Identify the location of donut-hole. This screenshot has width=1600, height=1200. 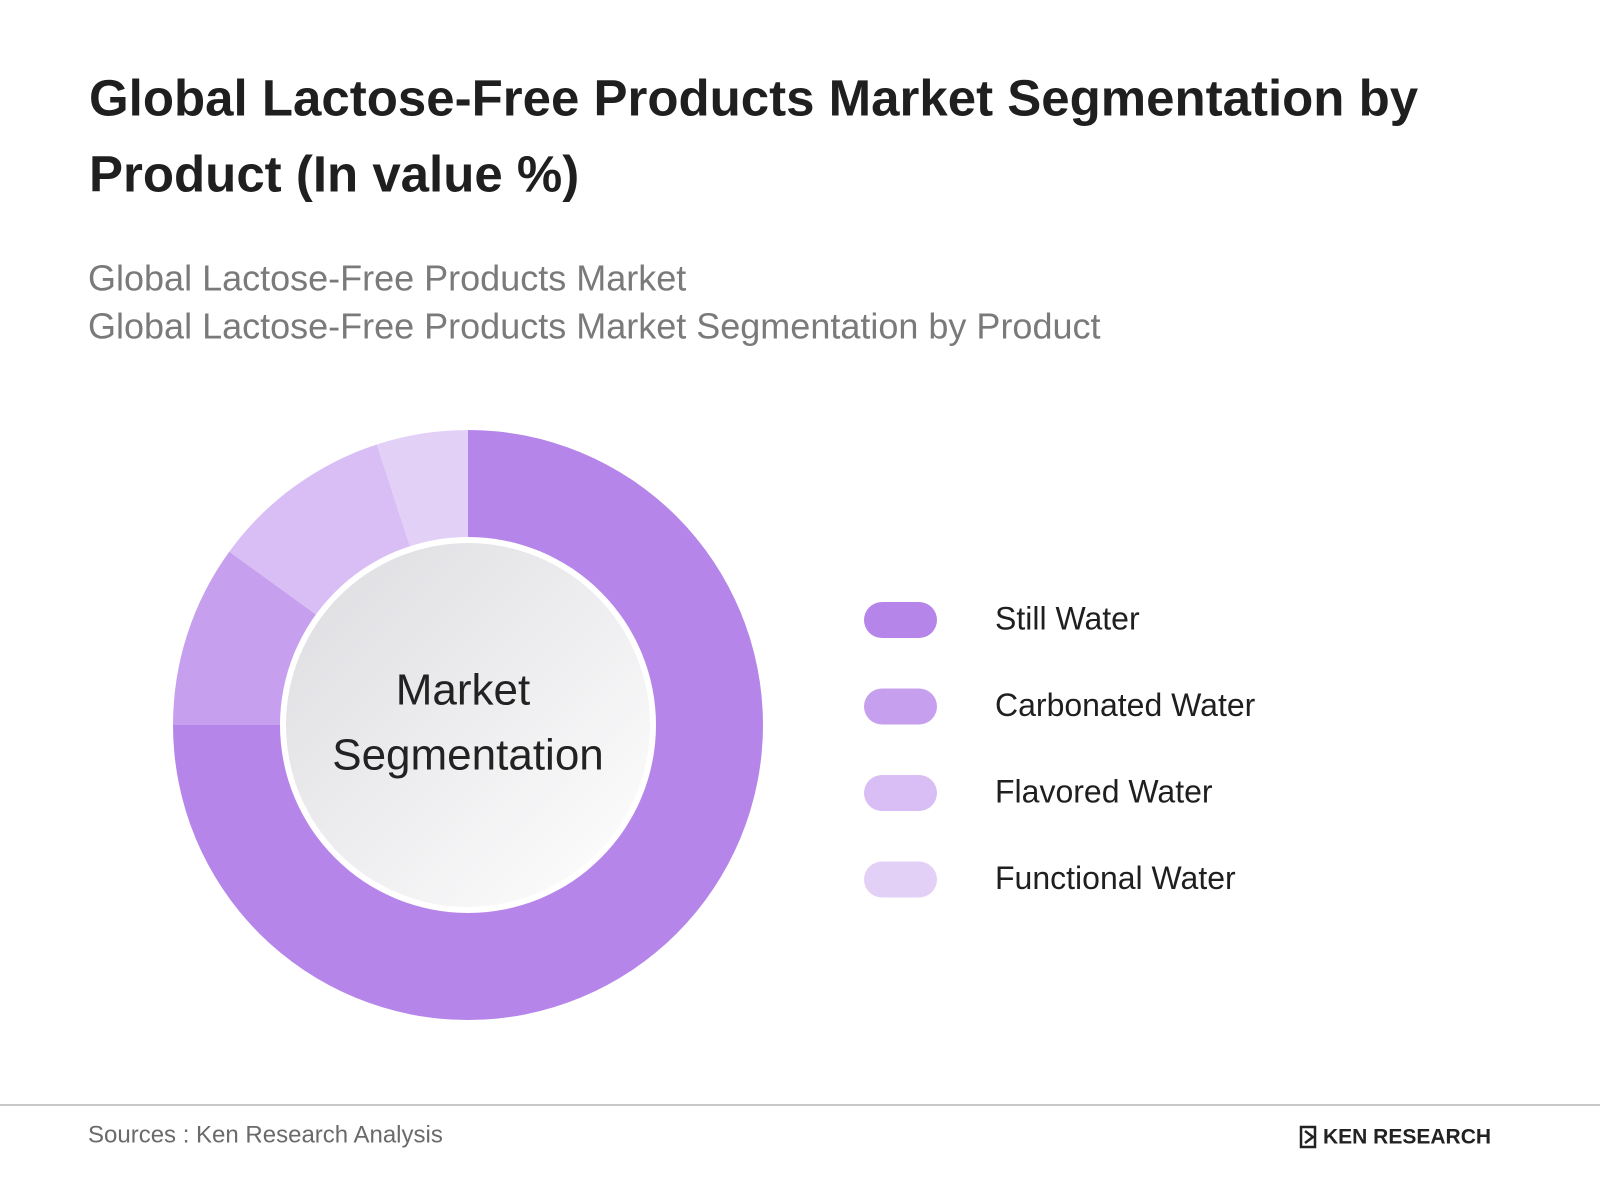
(468, 725).